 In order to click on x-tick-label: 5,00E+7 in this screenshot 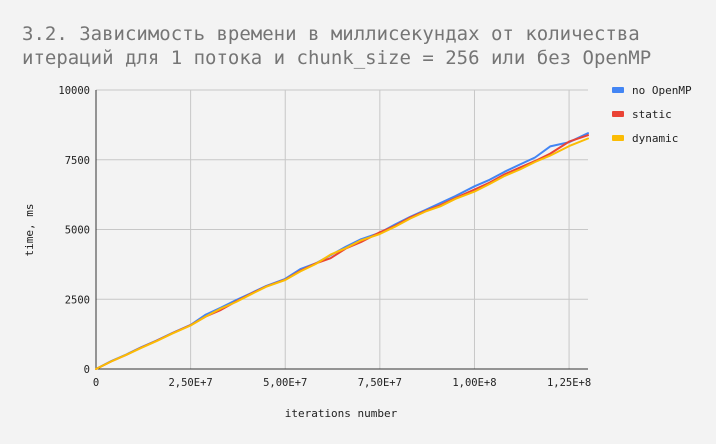, I will do `click(285, 383)`.